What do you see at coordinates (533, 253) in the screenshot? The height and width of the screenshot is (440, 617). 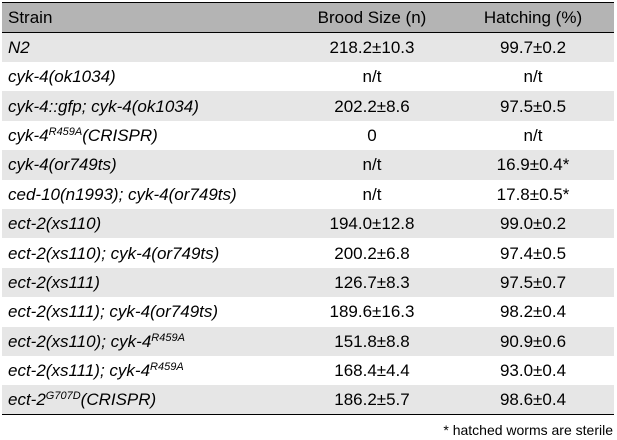 I see `hatching-cell: 97.4±0.5` at bounding box center [533, 253].